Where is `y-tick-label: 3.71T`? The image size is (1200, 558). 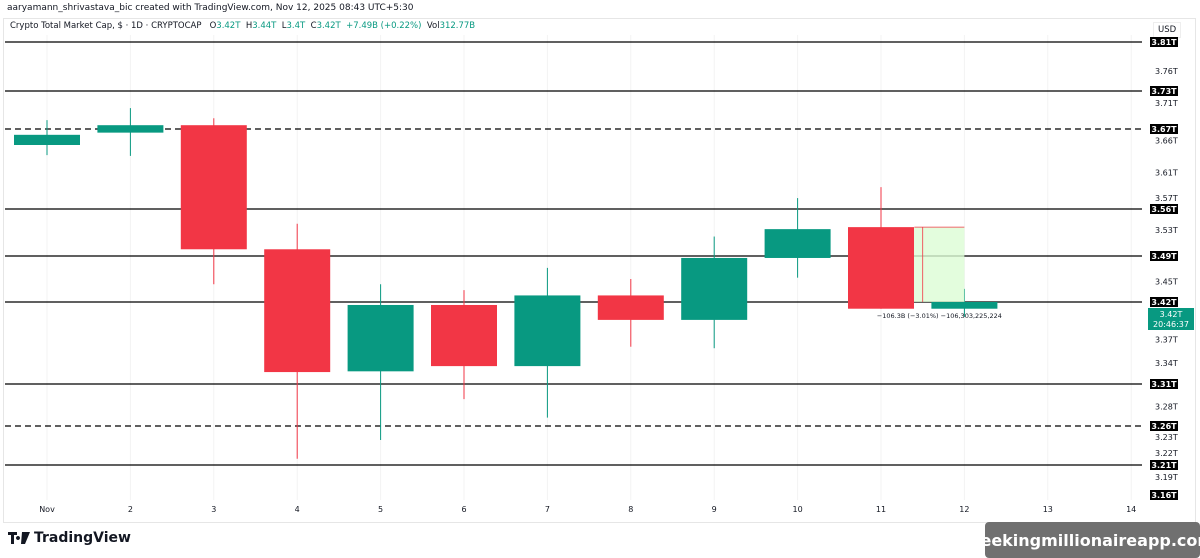
y-tick-label: 3.71T is located at coordinates (1166, 103).